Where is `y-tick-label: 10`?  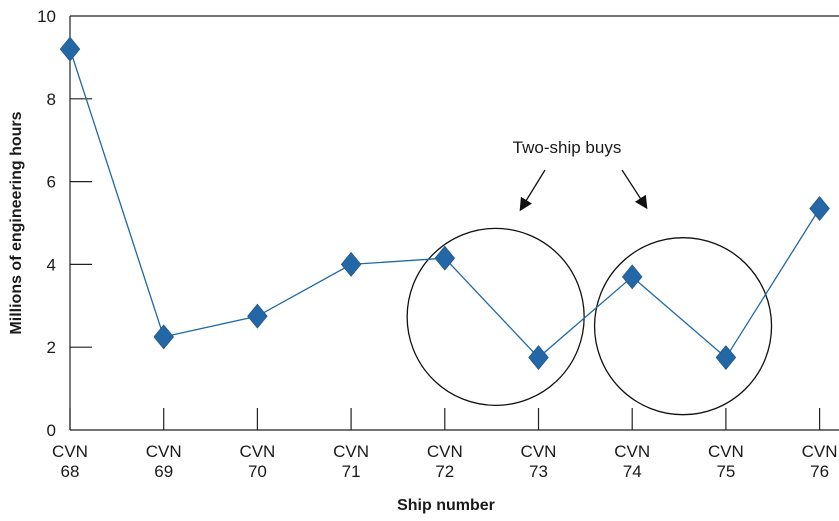 y-tick-label: 10 is located at coordinates (46, 16).